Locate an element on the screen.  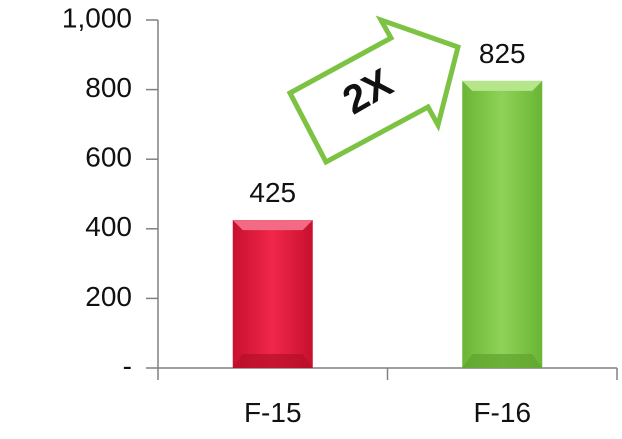
y-tick-label: 800 is located at coordinates (108, 87).